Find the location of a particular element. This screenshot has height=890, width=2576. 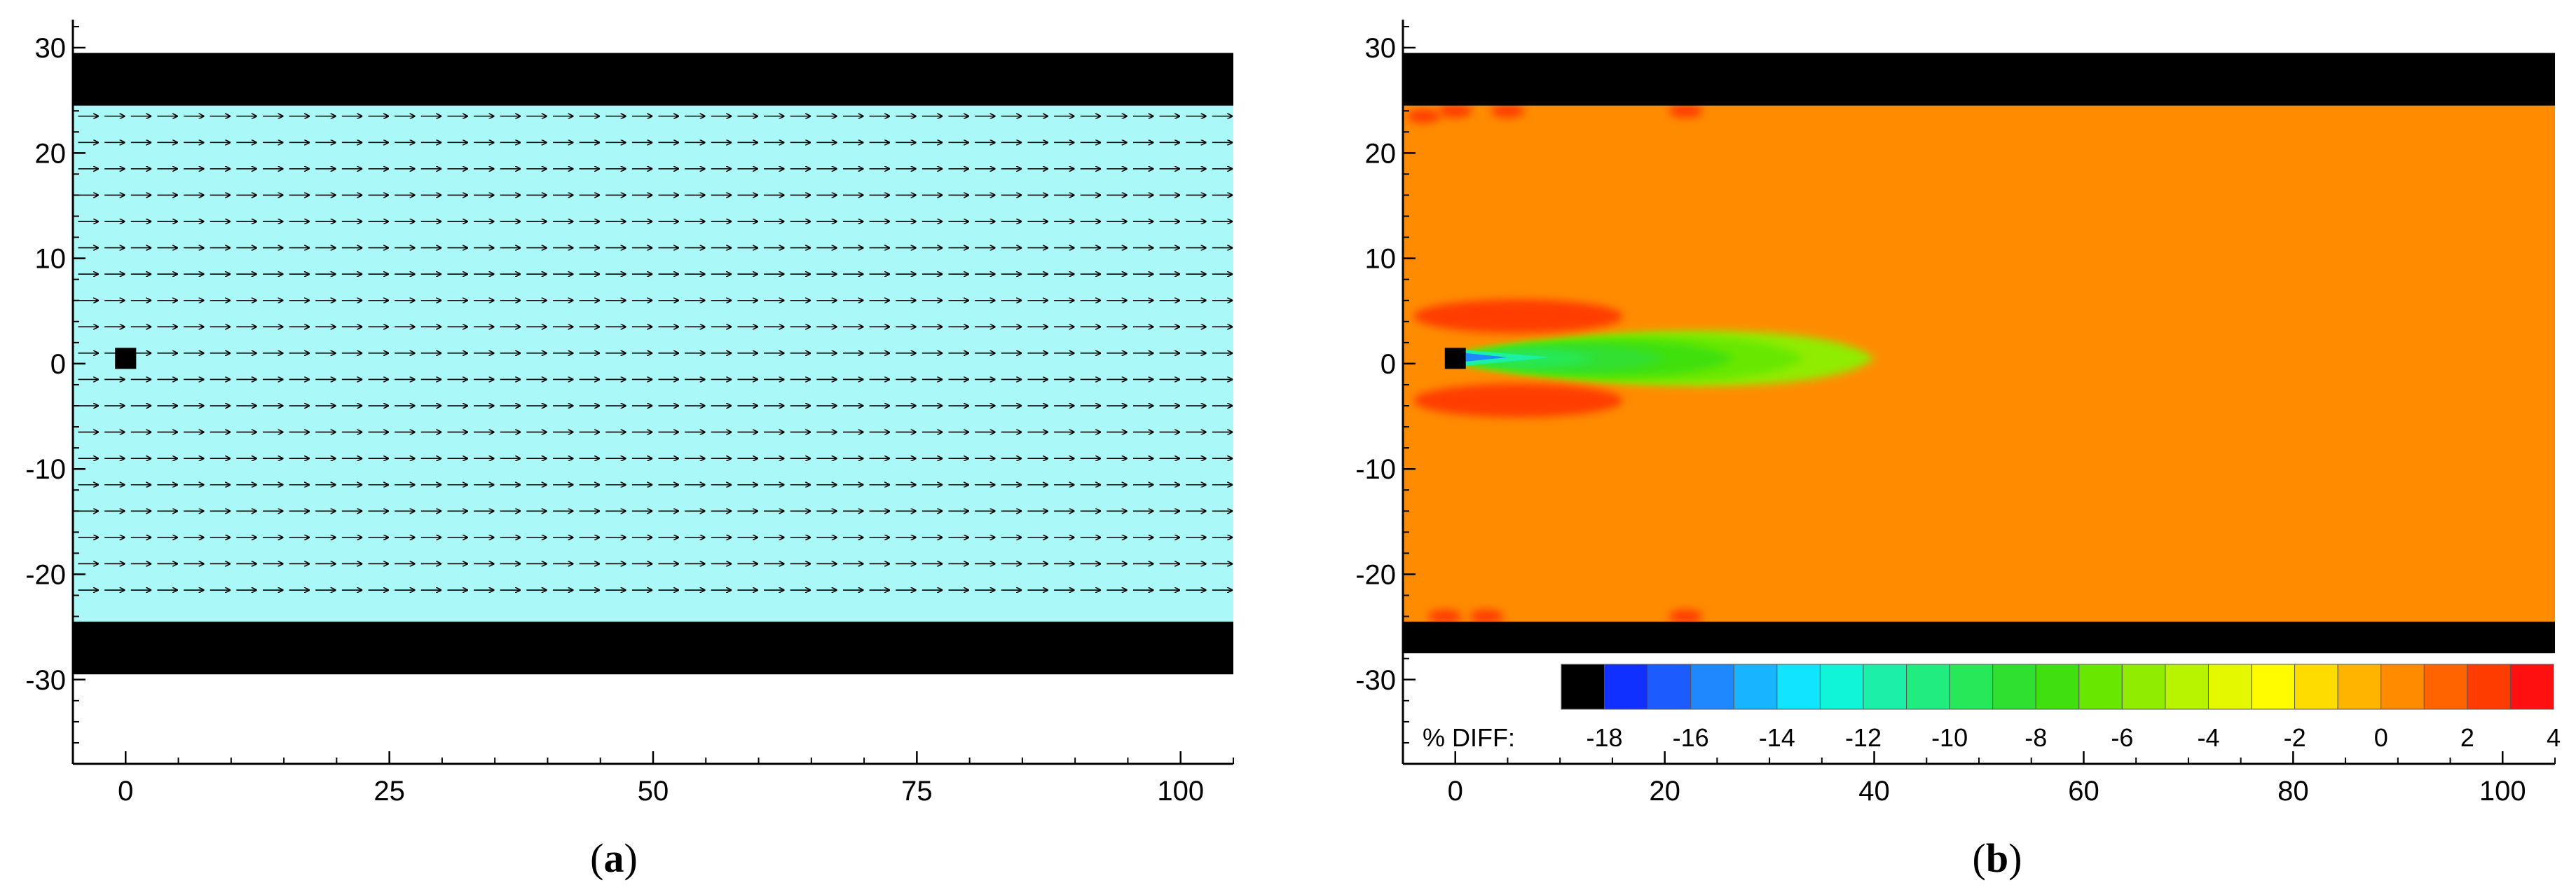

panel-a-y-tick-label: -10 is located at coordinates (45, 469).